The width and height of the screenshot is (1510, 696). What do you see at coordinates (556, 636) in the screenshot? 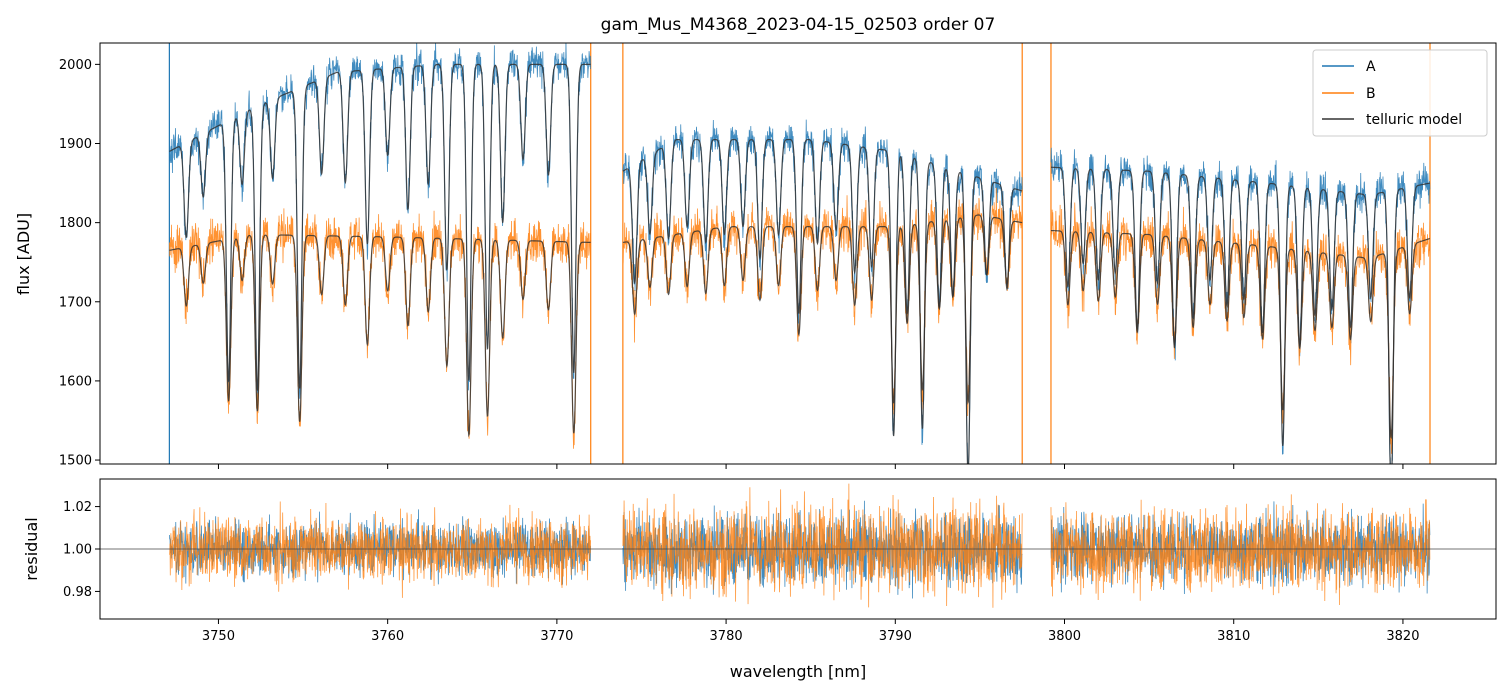
I see `x-tick-label: 3770` at bounding box center [556, 636].